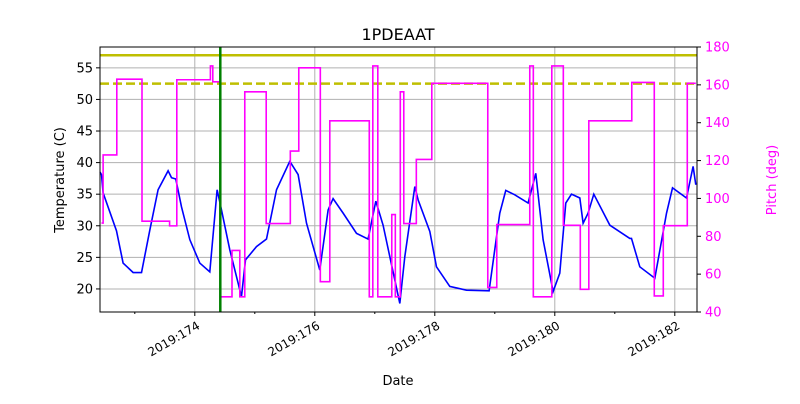 The width and height of the screenshot is (800, 404). What do you see at coordinates (717, 161) in the screenshot?
I see `y2-tick-label: 120` at bounding box center [717, 161].